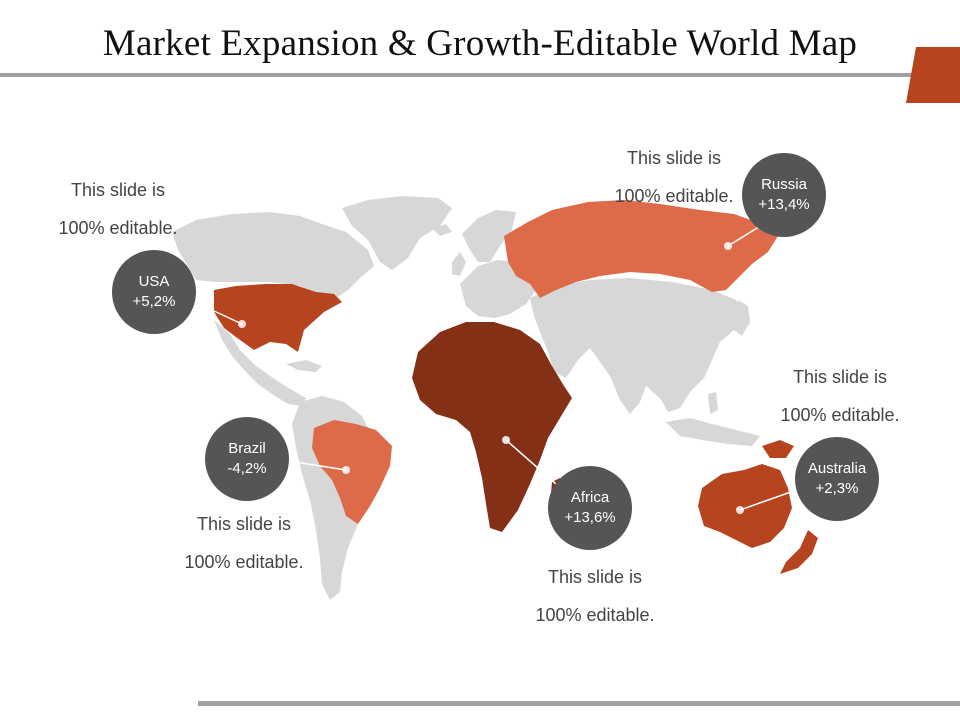  What do you see at coordinates (728, 246) in the screenshot?
I see `russia-dot` at bounding box center [728, 246].